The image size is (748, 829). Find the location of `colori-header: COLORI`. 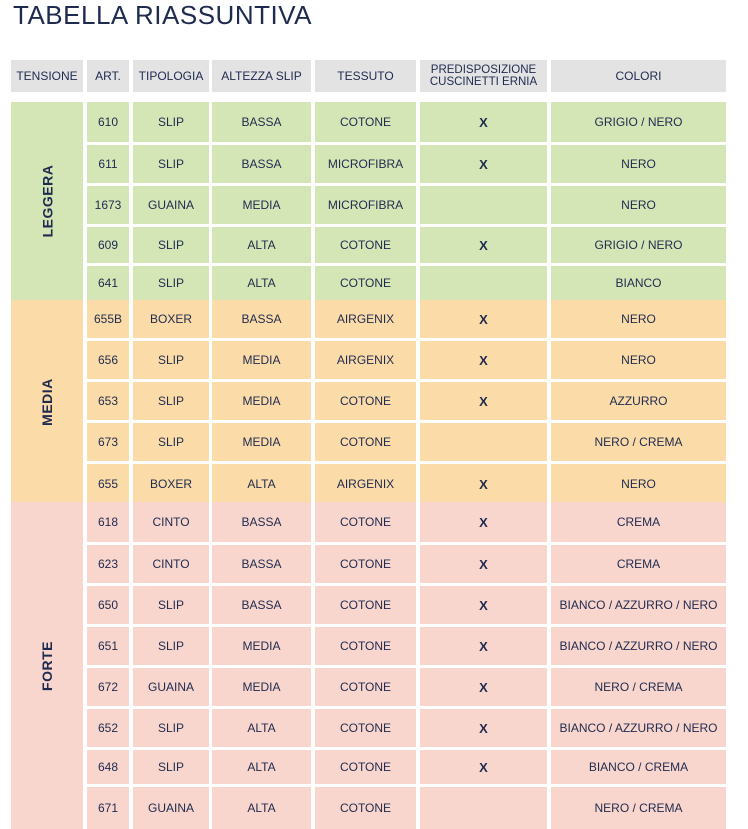

colori-header: COLORI is located at coordinates (638, 76).